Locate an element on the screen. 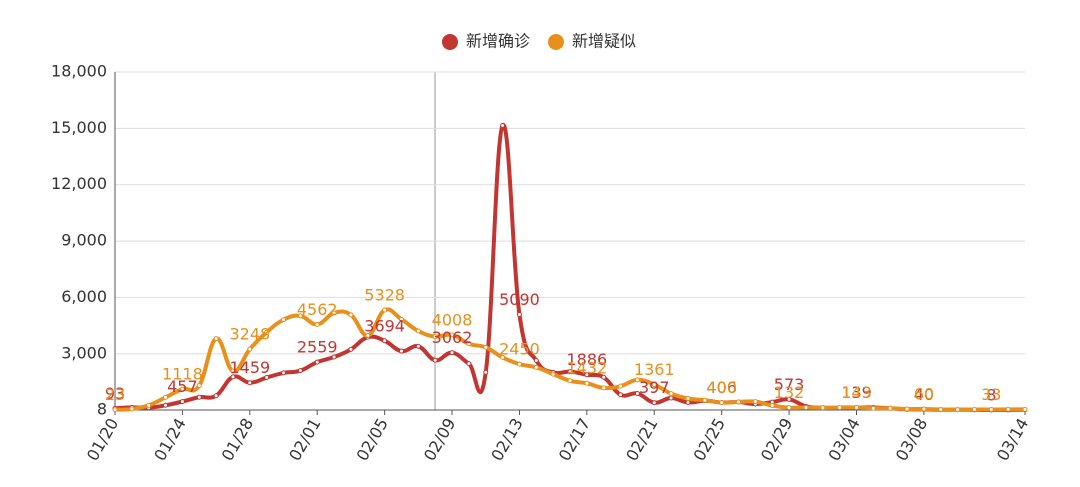 The image size is (1080, 487). data-label: 3248 is located at coordinates (249, 334).